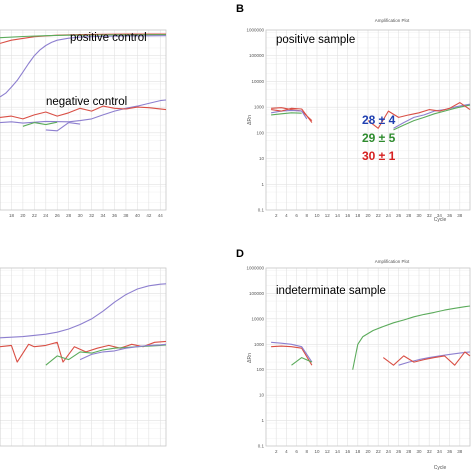 The height and width of the screenshot is (474, 474). I want to click on x-tick-label: 10, so click(317, 451).